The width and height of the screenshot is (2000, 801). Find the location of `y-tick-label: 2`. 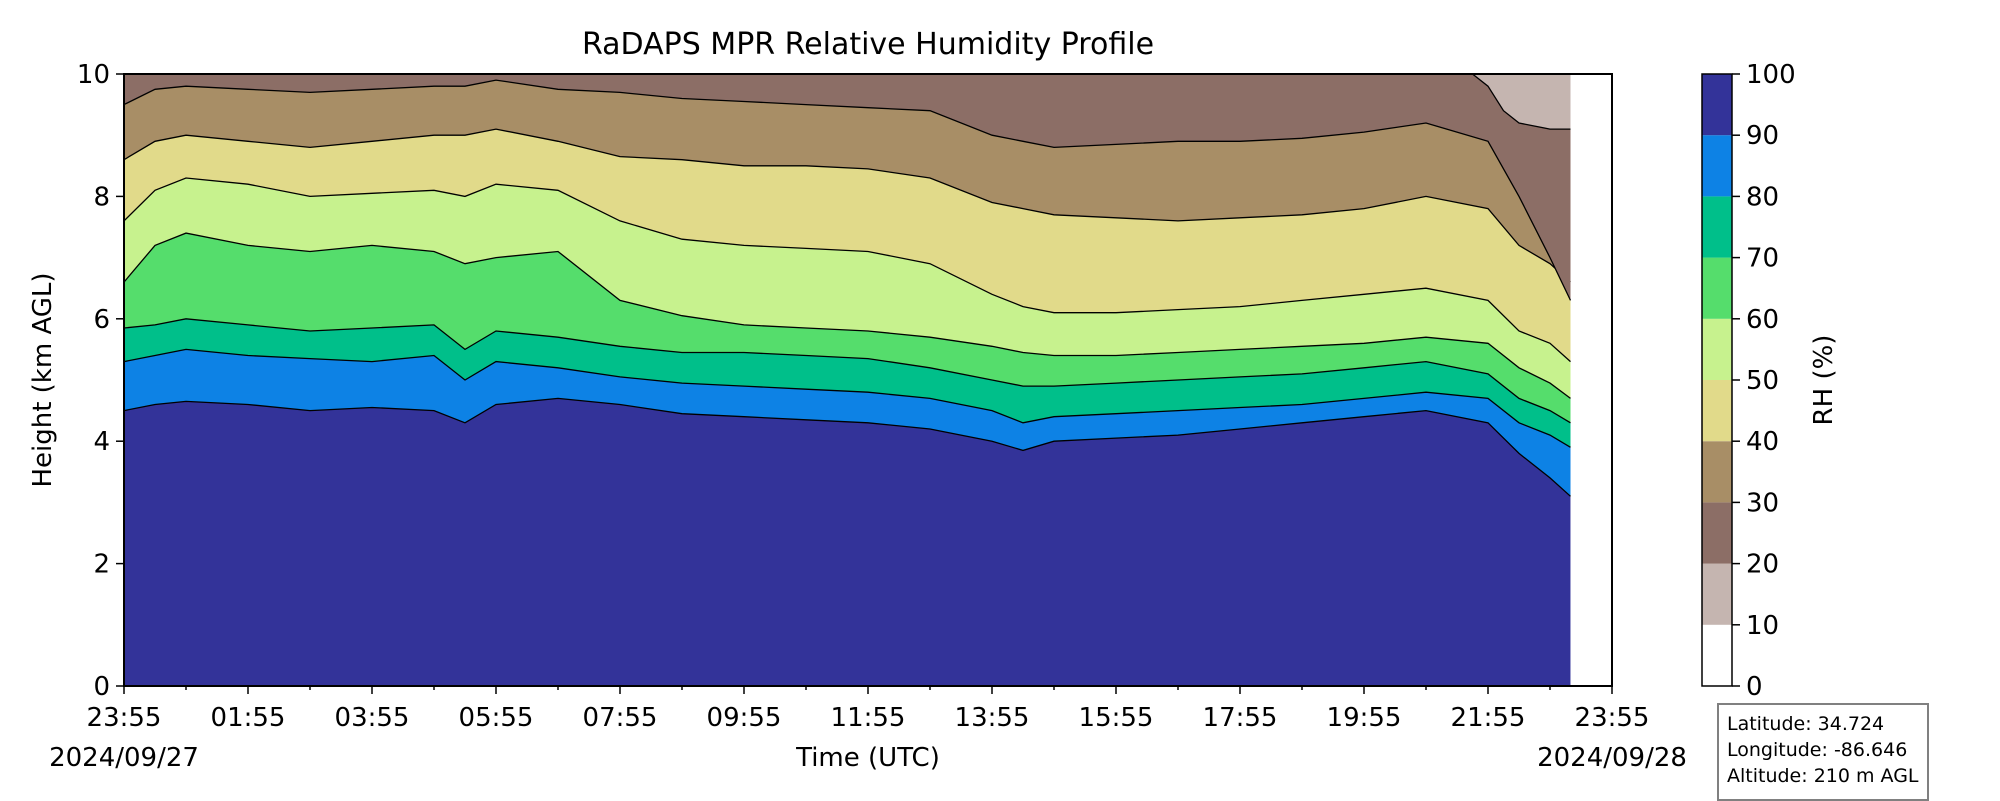

y-tick-label: 2 is located at coordinates (101, 565).